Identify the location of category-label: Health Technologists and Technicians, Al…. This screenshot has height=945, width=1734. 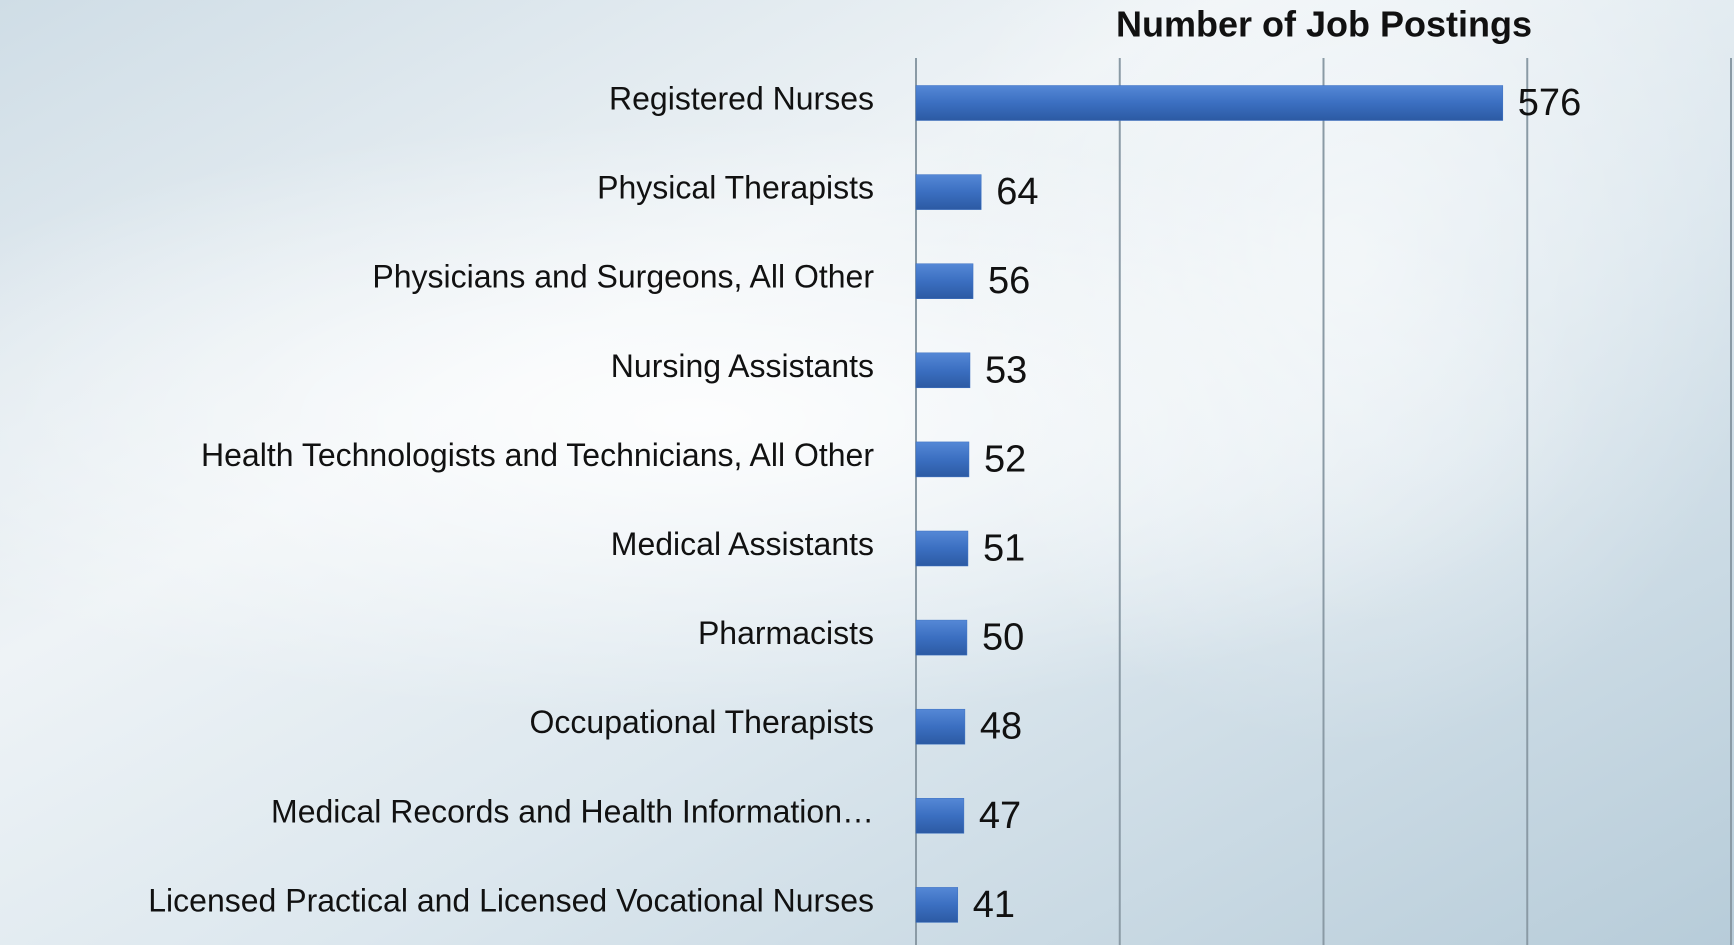
(537, 455).